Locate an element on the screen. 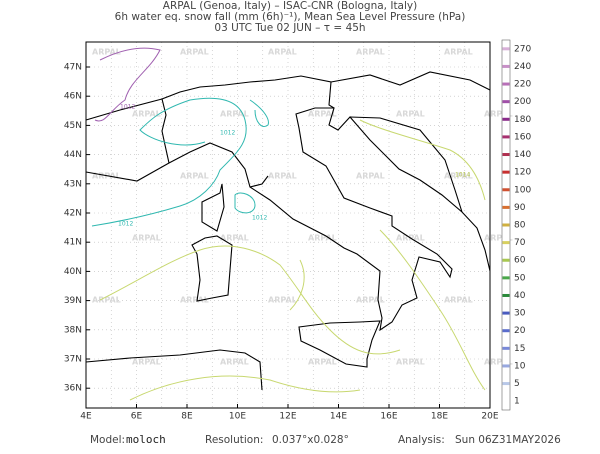 This screenshot has height=454, width=600. lon-label: 18E is located at coordinates (439, 417).